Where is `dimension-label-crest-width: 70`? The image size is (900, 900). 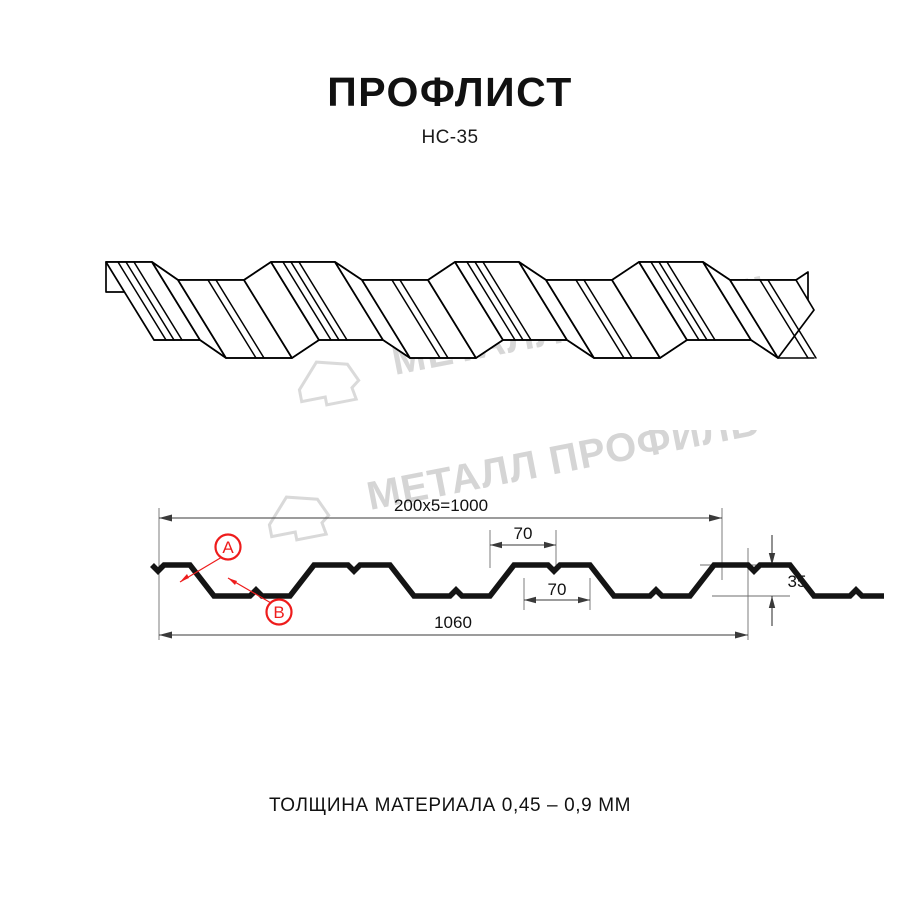
dimension-label-crest-width: 70 is located at coordinates (523, 533).